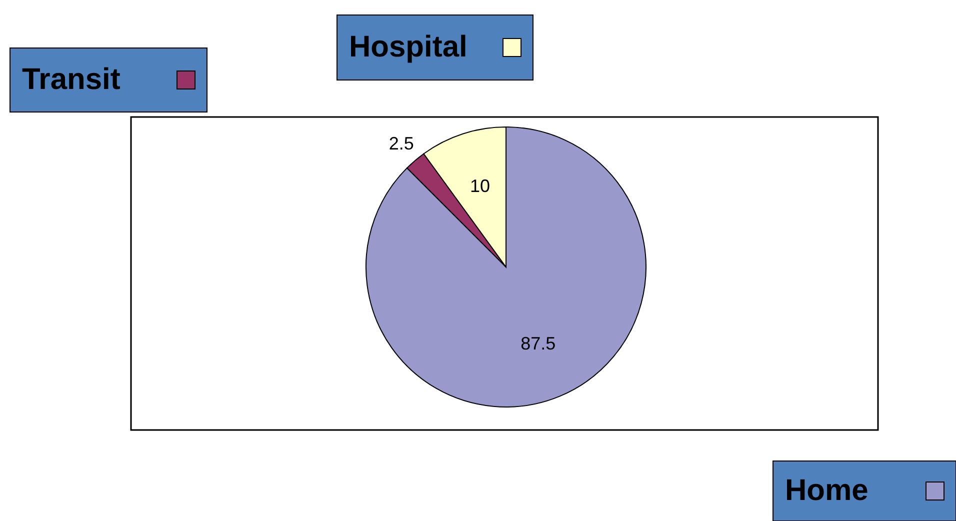 The width and height of the screenshot is (956, 521). What do you see at coordinates (71, 79) in the screenshot?
I see `legend-label: Transit` at bounding box center [71, 79].